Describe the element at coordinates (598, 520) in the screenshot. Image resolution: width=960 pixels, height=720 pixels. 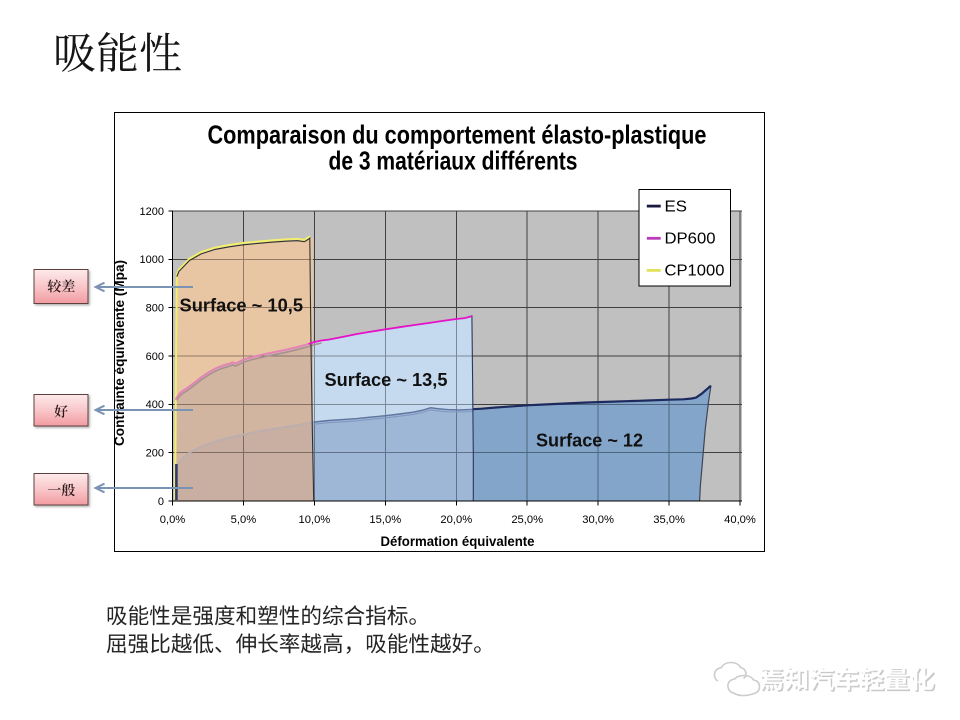
I see `svg-text: 30,0%` at that location.